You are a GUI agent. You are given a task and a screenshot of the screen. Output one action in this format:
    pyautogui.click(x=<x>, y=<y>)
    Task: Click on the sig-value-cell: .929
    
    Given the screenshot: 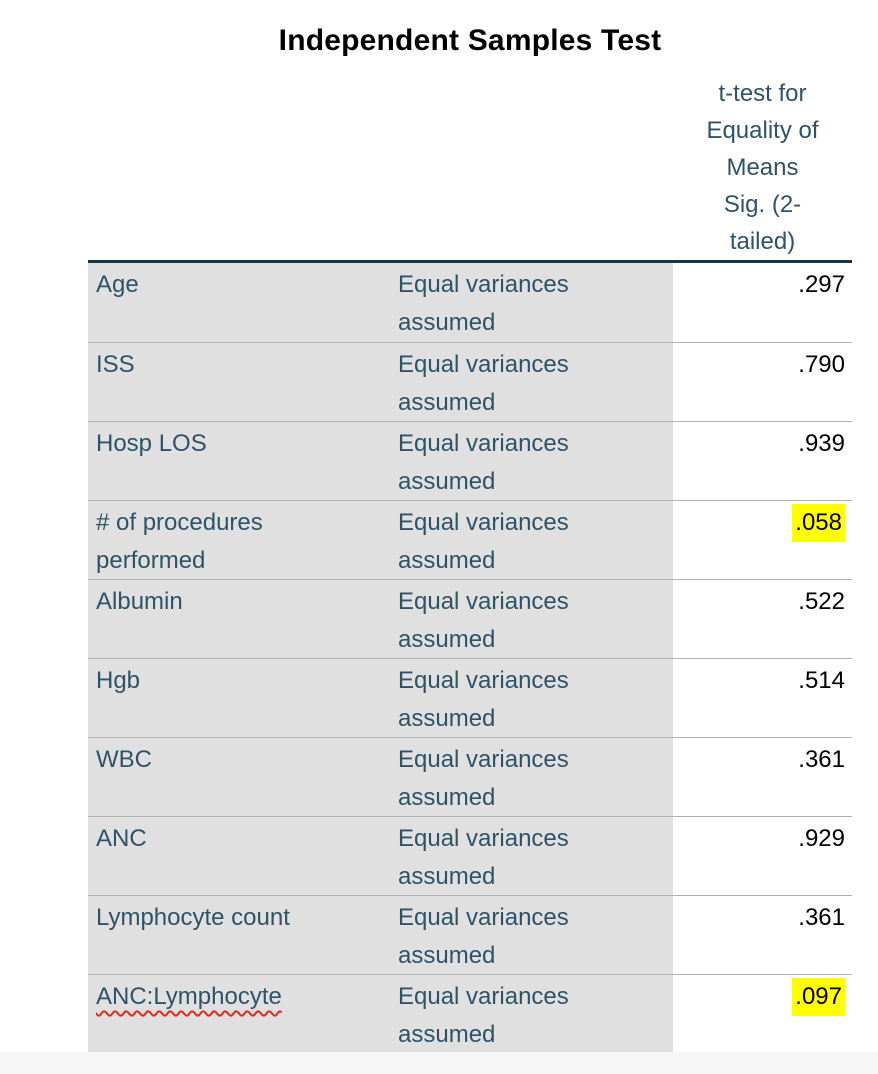 What is the action you would take?
    pyautogui.click(x=762, y=856)
    